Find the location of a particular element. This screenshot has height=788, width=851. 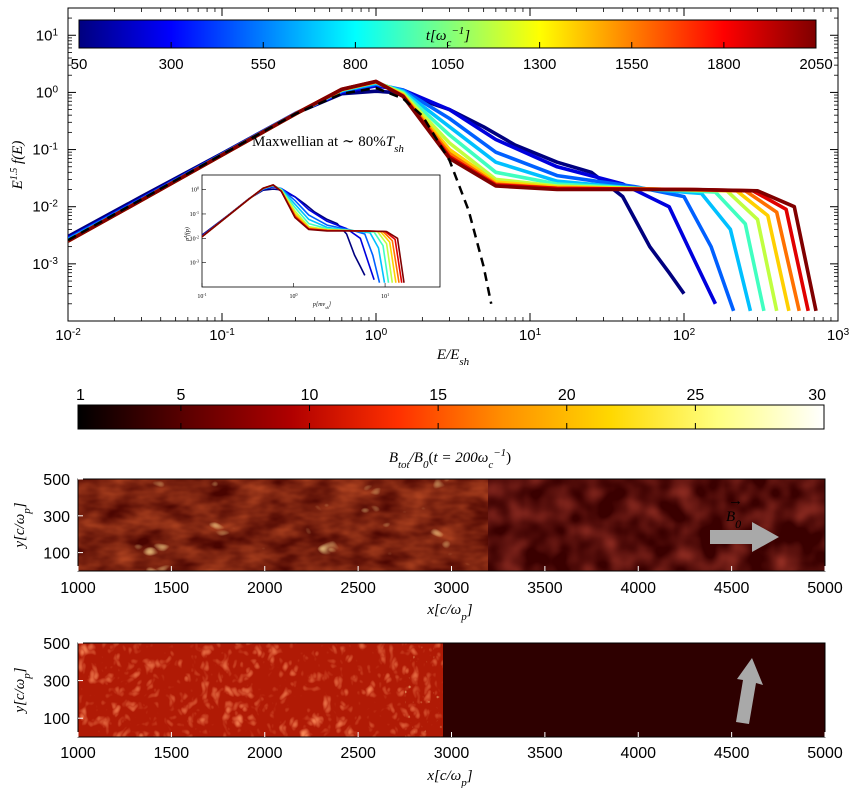

time-colorbar-tick-label: 1800 is located at coordinates (723, 64).